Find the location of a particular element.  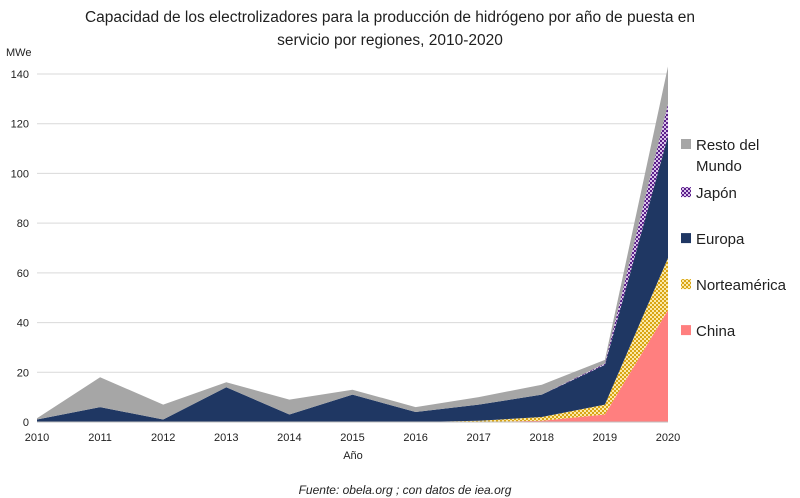

chart-title-line-2: servicio por regiones, 2010-2020 is located at coordinates (390, 40).